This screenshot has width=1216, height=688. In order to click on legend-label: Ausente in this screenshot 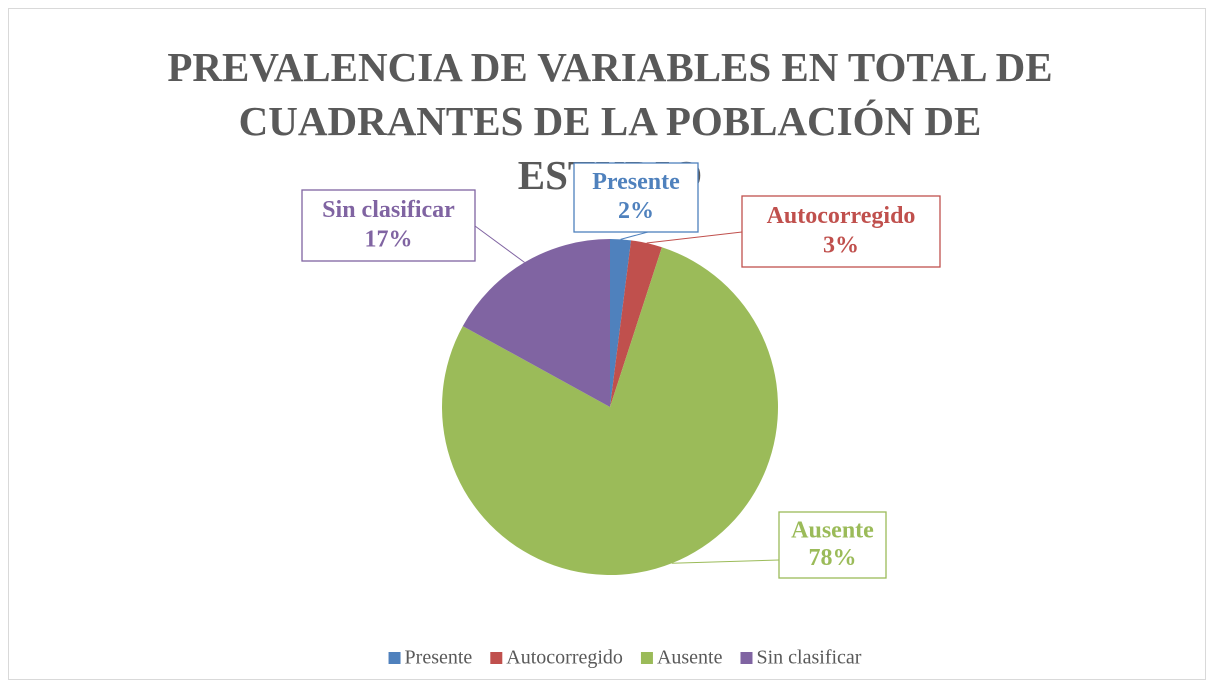, I will do `click(690, 658)`.